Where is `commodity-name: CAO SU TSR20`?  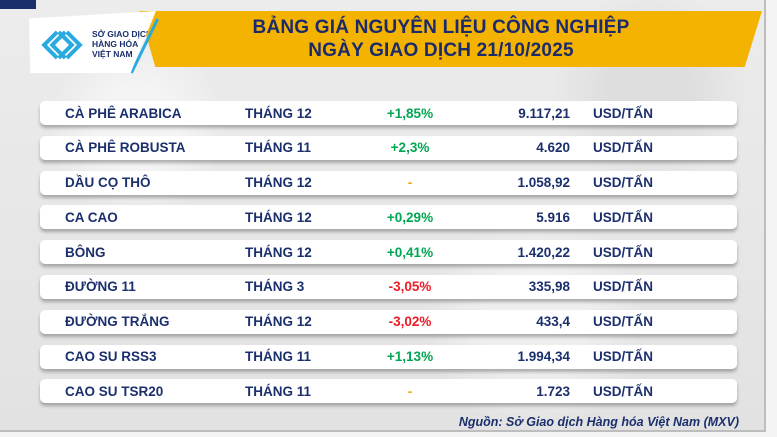 commodity-name: CAO SU TSR20 is located at coordinates (114, 391).